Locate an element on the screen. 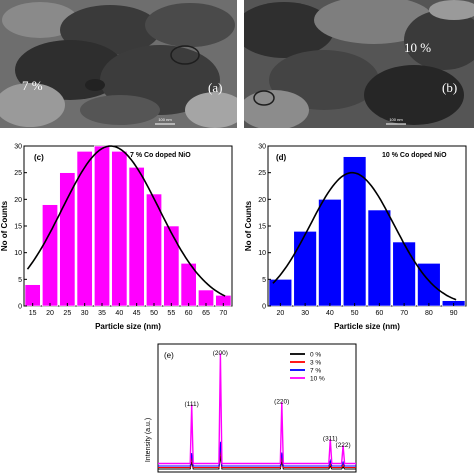  panel-label-a: (a) is located at coordinates (215, 87).